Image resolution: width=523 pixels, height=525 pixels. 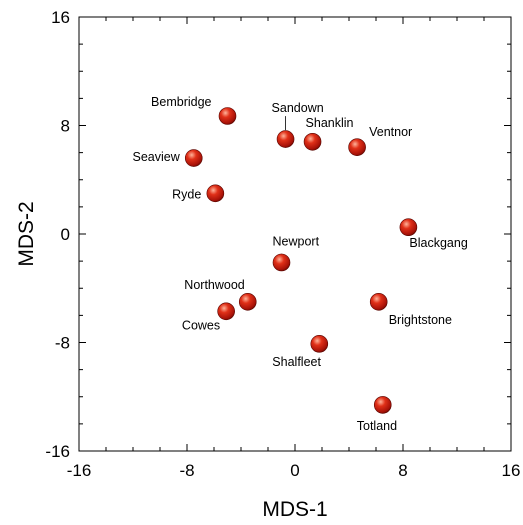 I want to click on x-tick-label: -16, so click(x=79, y=470).